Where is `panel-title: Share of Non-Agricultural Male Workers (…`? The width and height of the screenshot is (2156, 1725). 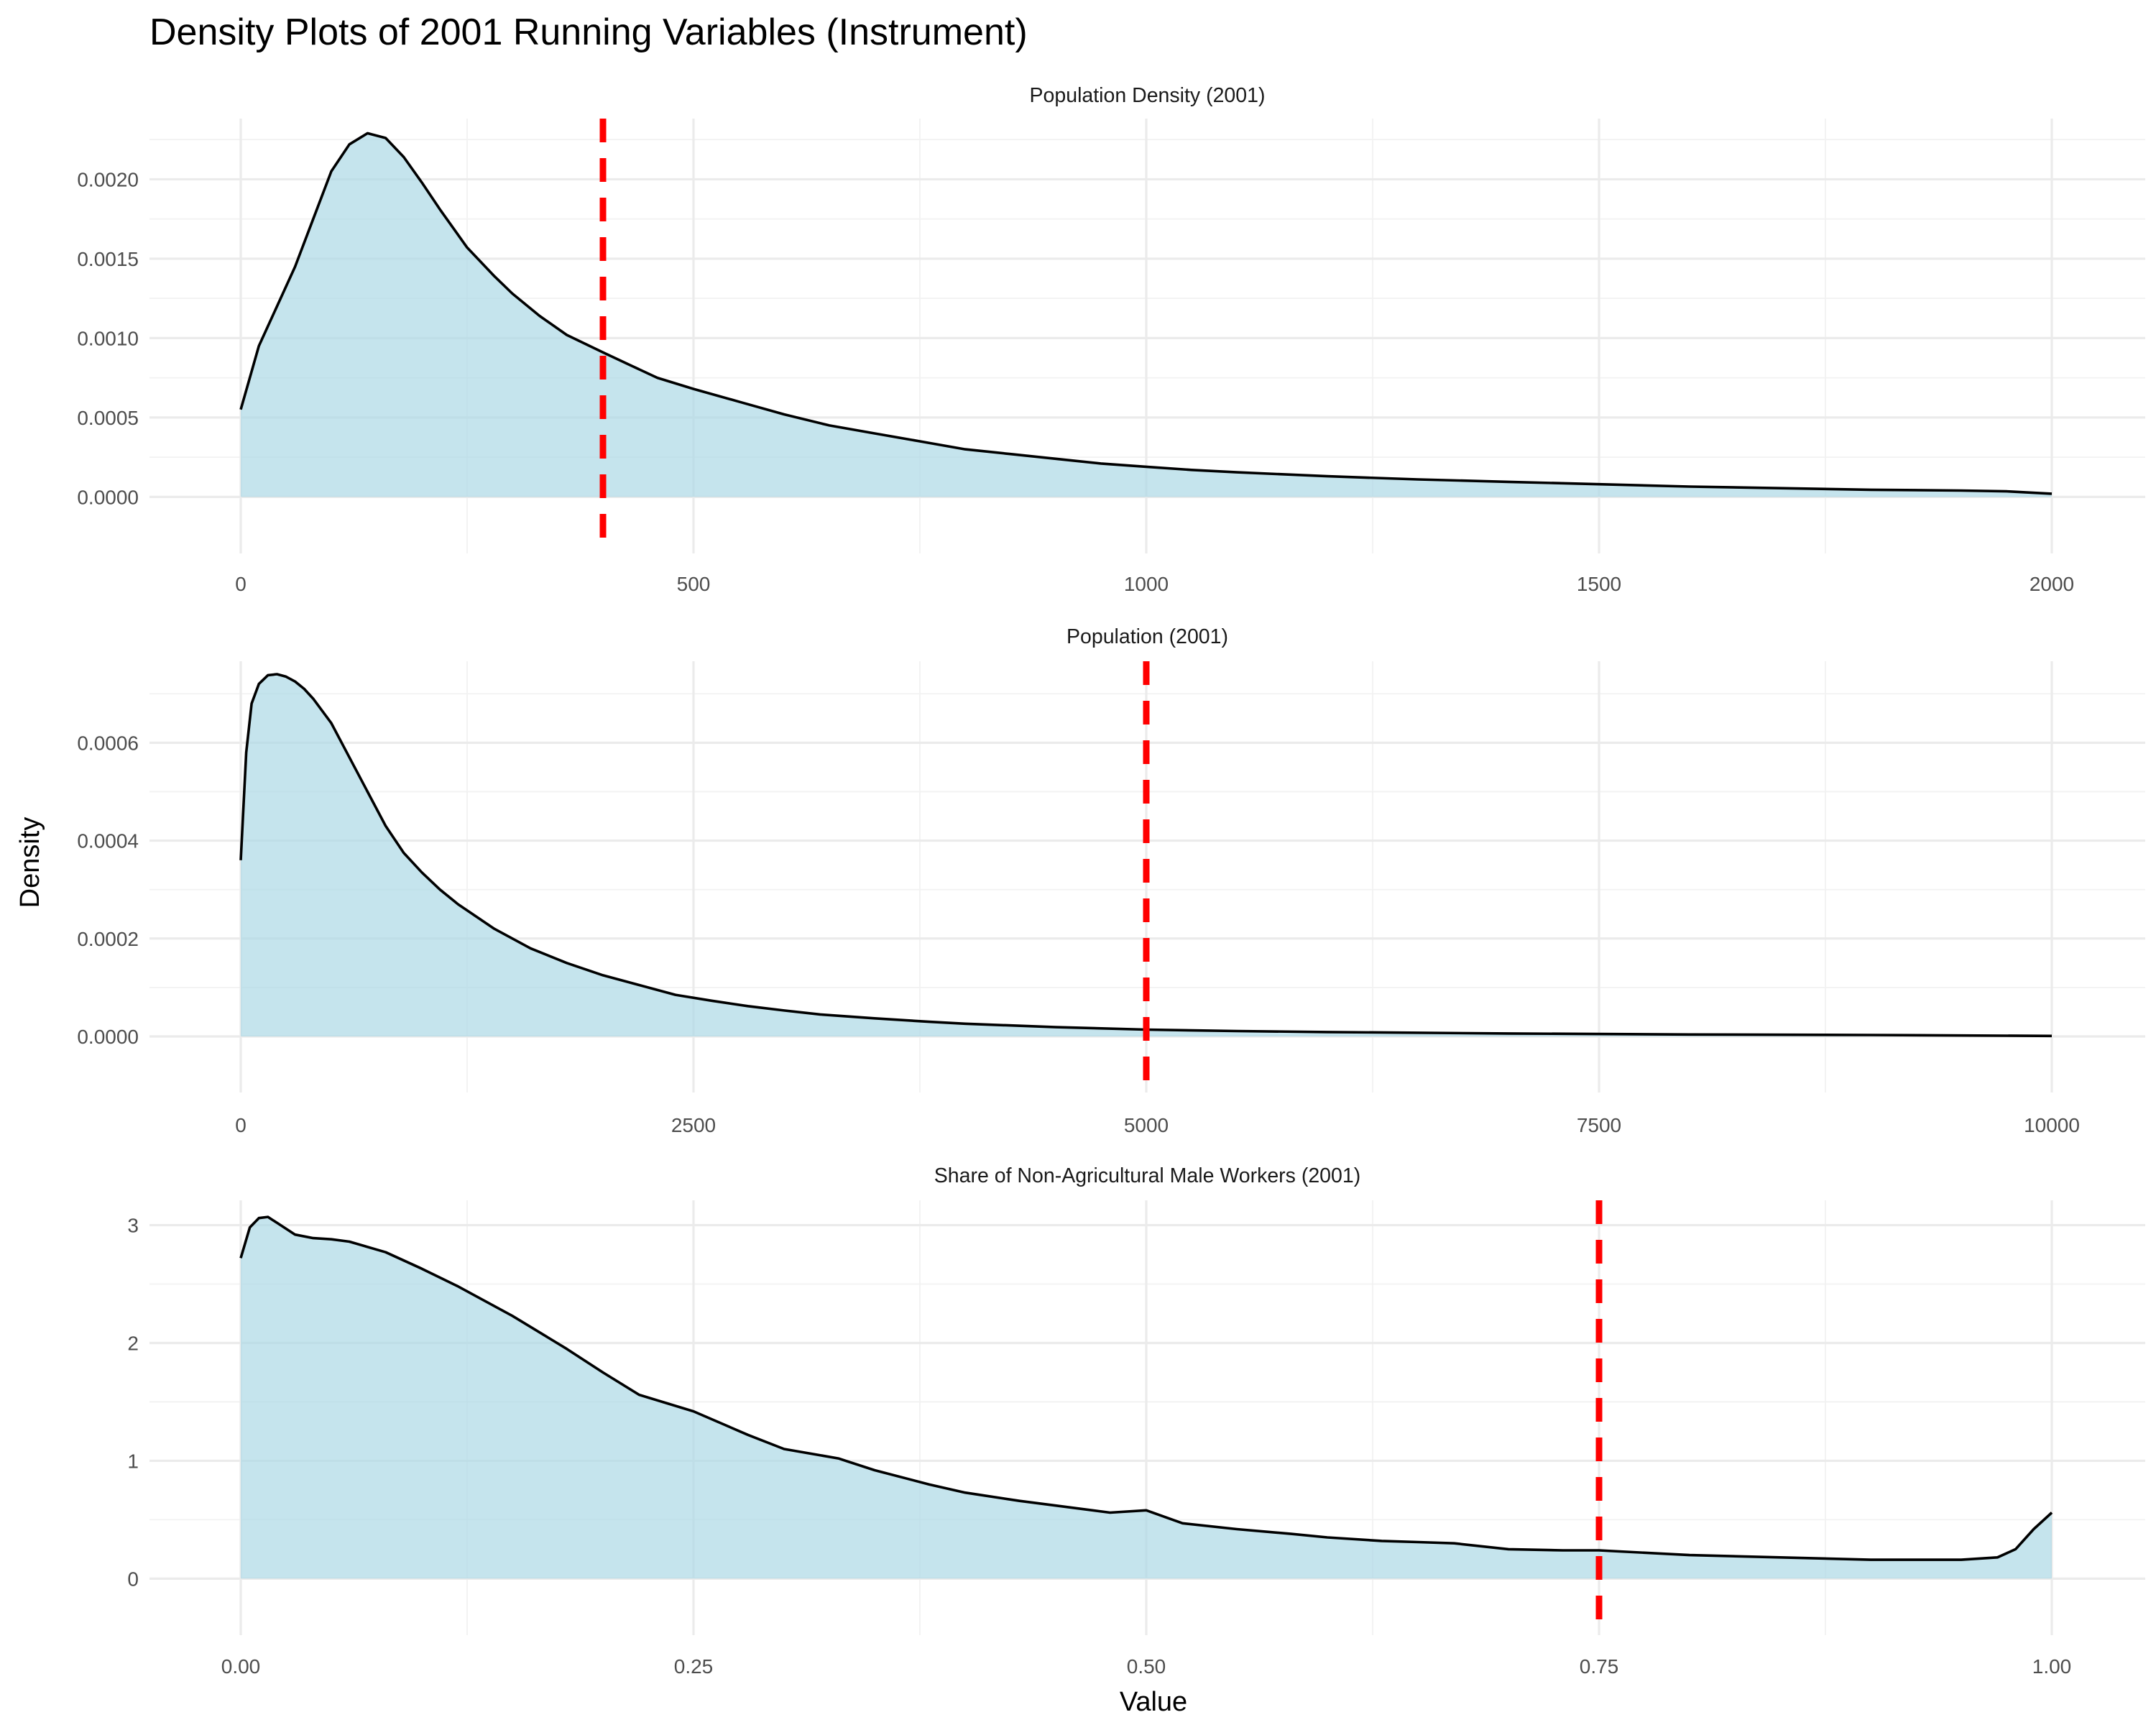 panel-title: Share of Non-Agricultural Male Workers (… is located at coordinates (1147, 1175).